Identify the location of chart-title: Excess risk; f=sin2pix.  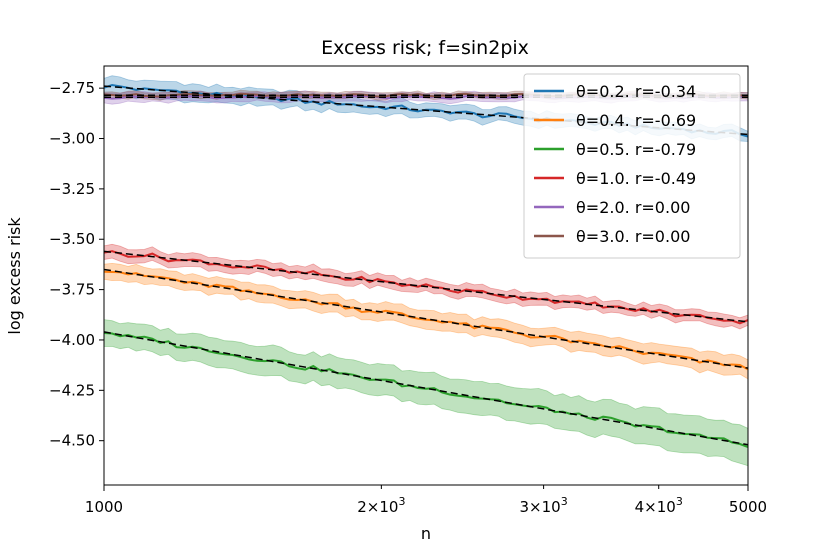
(425, 48).